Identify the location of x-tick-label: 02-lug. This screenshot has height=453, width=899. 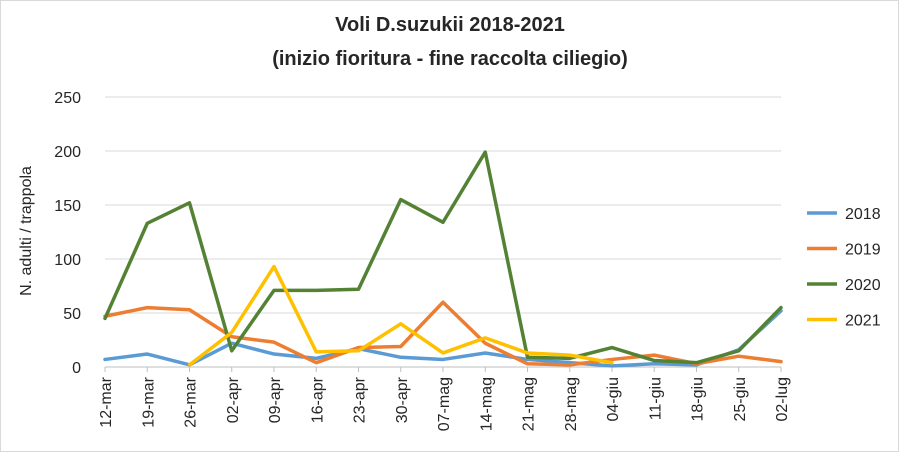
(782, 399).